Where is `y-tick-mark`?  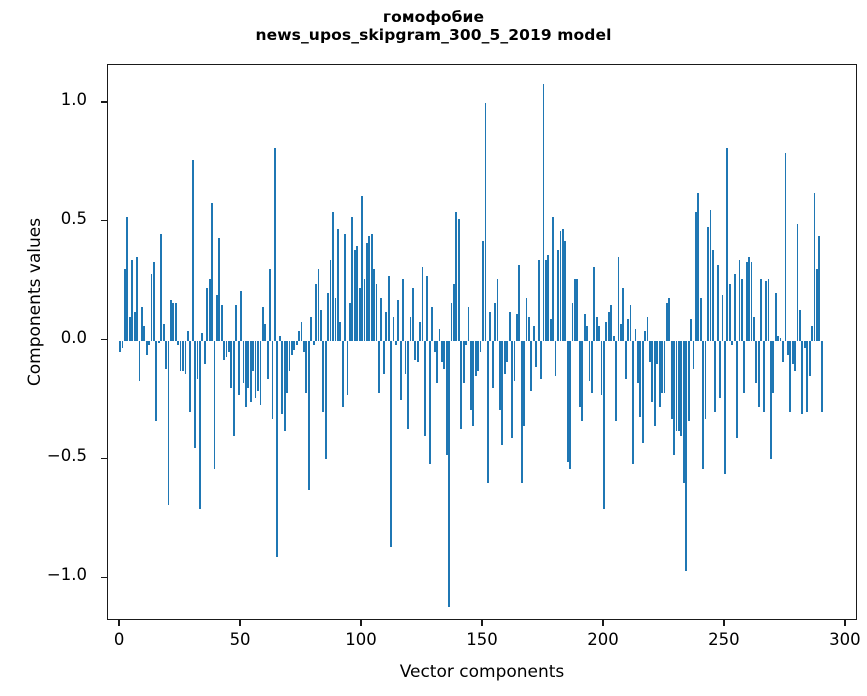
y-tick-mark is located at coordinates (104, 339).